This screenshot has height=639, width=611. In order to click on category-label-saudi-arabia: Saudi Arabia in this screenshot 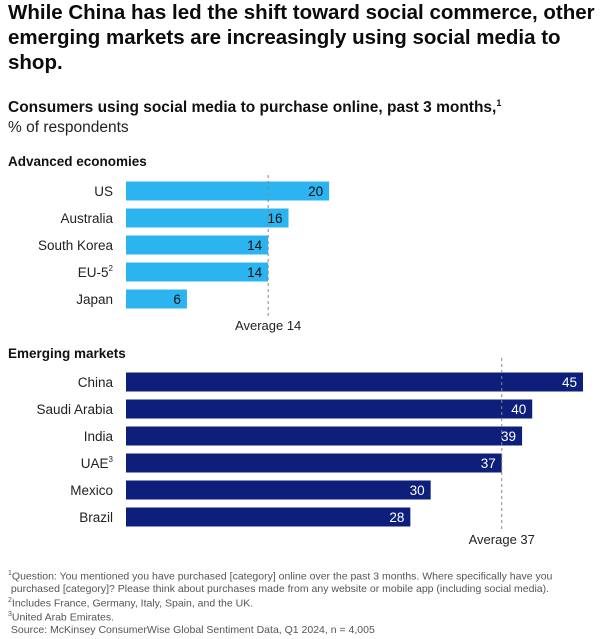, I will do `click(74, 409)`.